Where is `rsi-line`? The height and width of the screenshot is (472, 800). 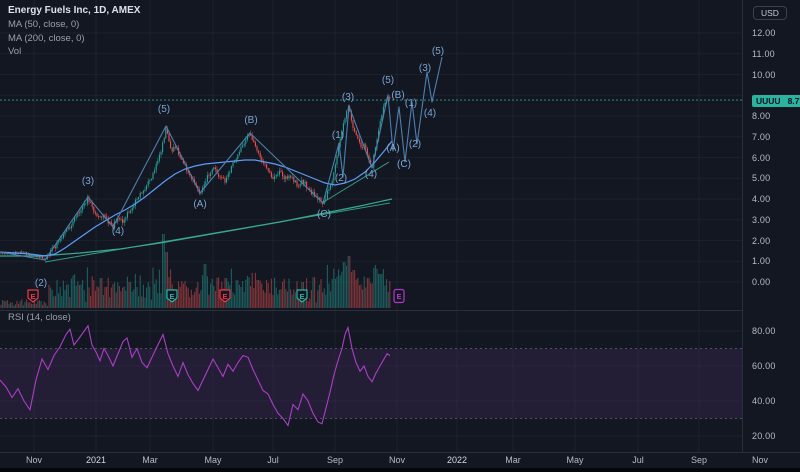
rsi-line is located at coordinates (195, 375).